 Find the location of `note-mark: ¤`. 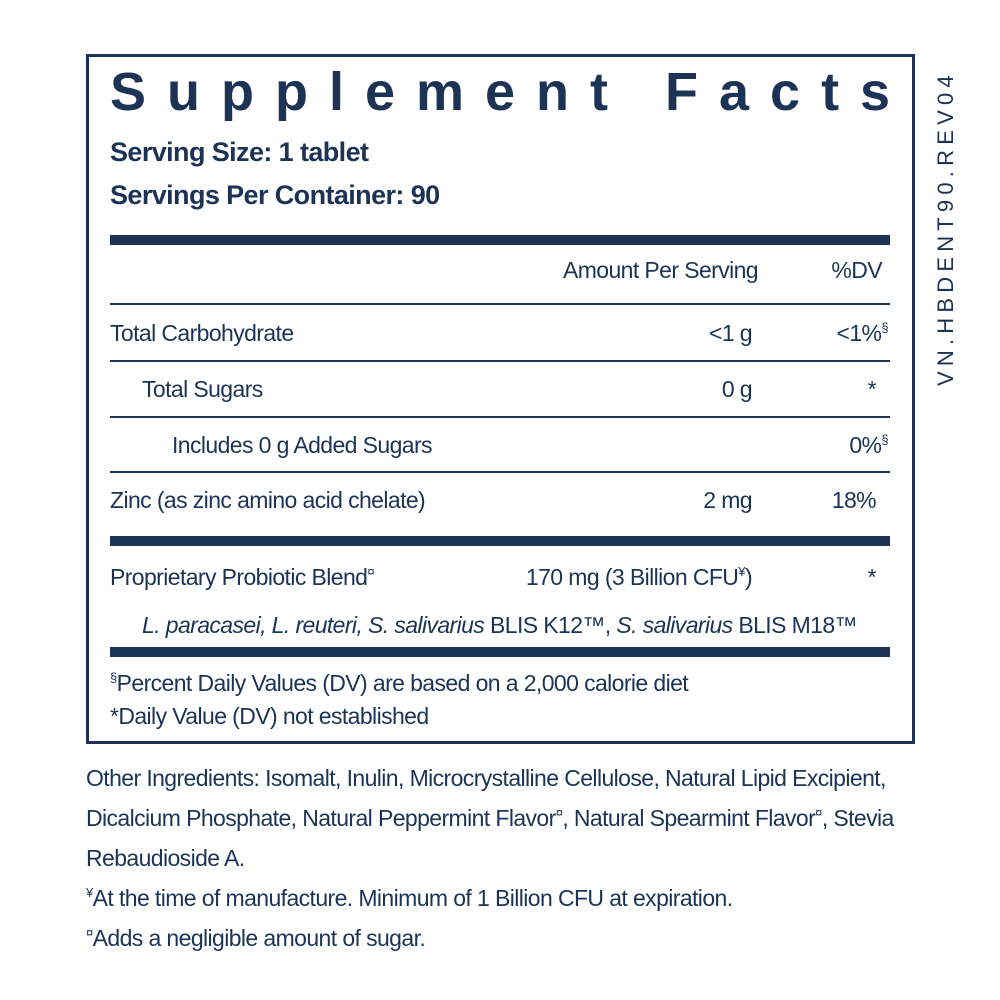

note-mark: ¤ is located at coordinates (89, 932).